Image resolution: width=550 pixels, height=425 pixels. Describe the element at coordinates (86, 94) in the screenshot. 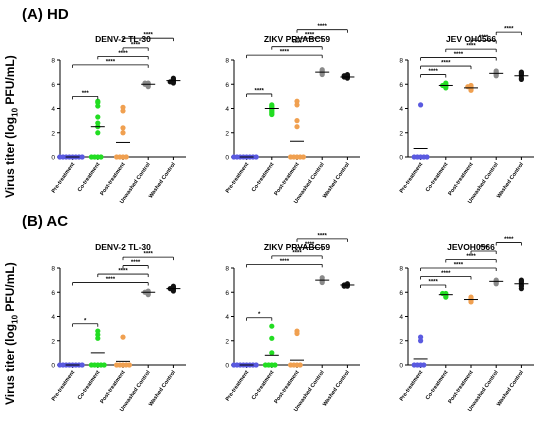

I see `sig-label: ***` at that location.